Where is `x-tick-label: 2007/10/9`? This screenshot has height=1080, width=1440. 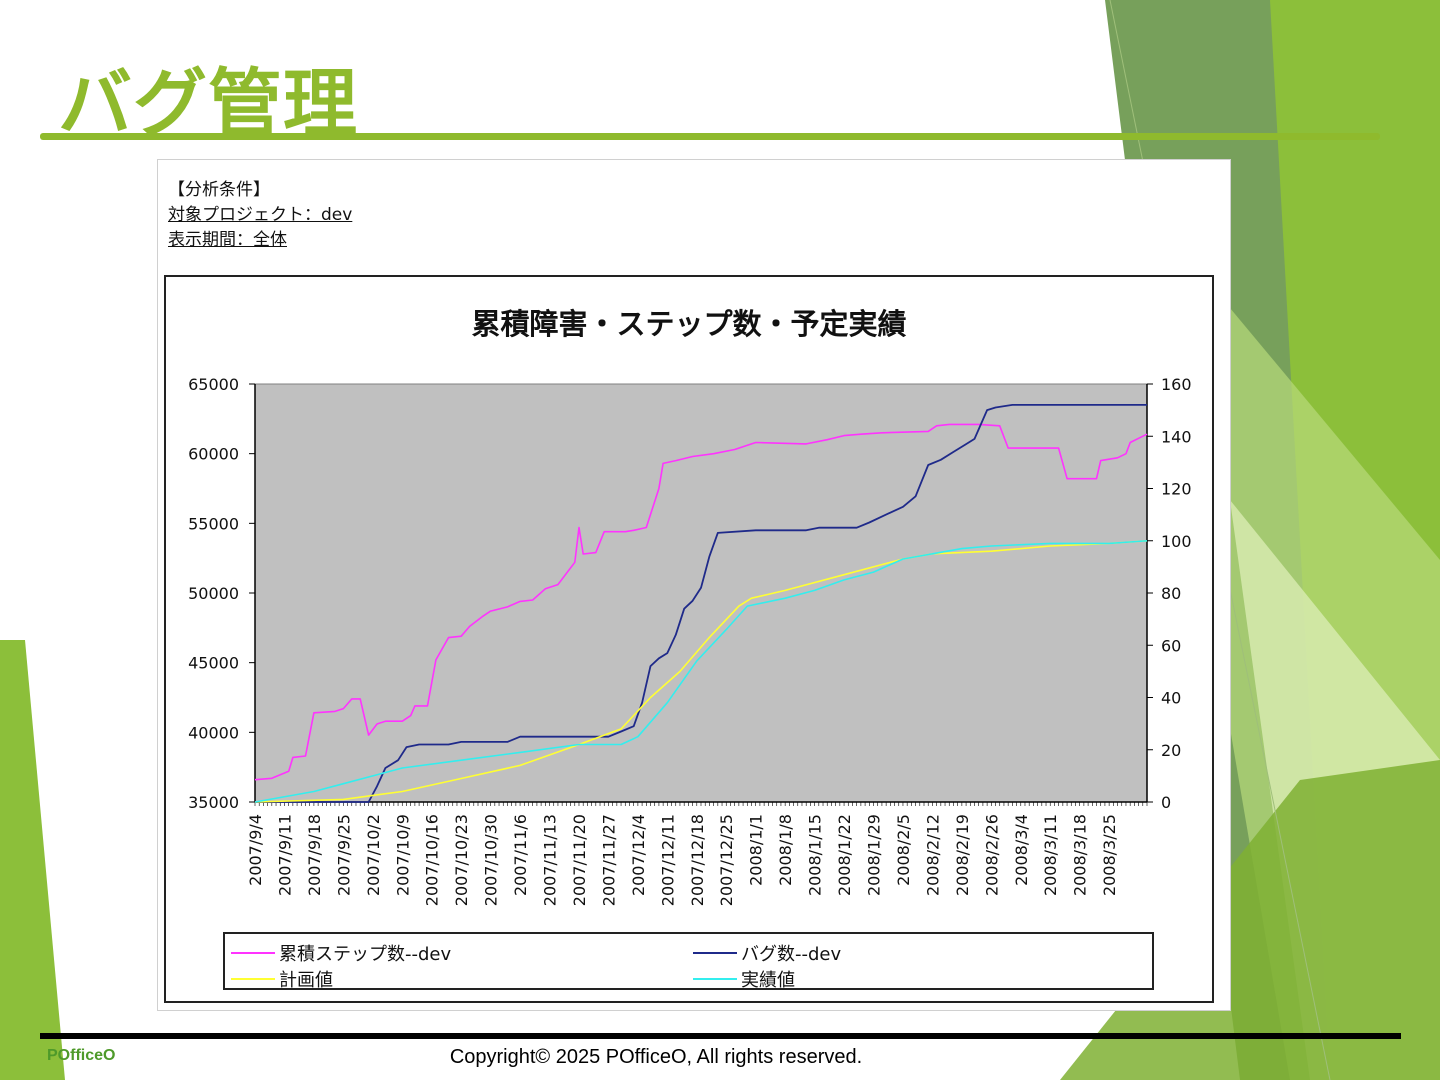
x-tick-label: 2007/10/9 is located at coordinates (402, 855).